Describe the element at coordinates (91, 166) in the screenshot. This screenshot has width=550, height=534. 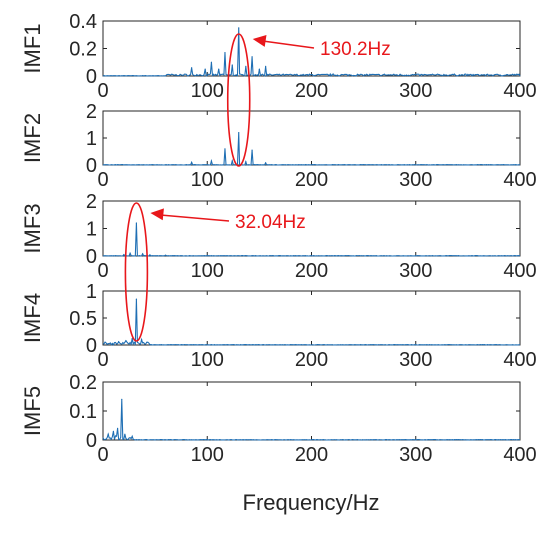
I see `imf2-y-tick-label: 0` at that location.